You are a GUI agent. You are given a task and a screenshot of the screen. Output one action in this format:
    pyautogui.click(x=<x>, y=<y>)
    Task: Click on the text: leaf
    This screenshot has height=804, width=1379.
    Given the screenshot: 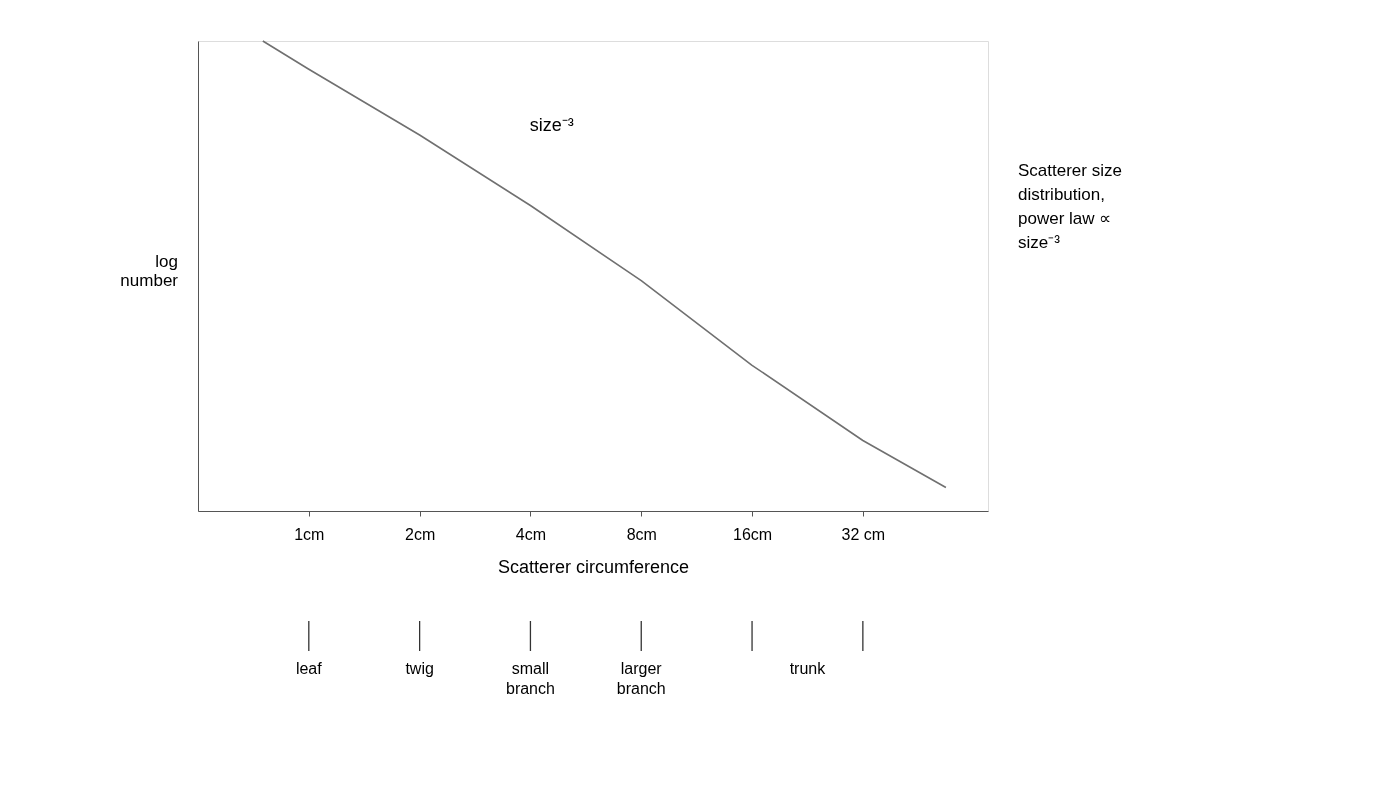 What is the action you would take?
    pyautogui.click(x=309, y=668)
    